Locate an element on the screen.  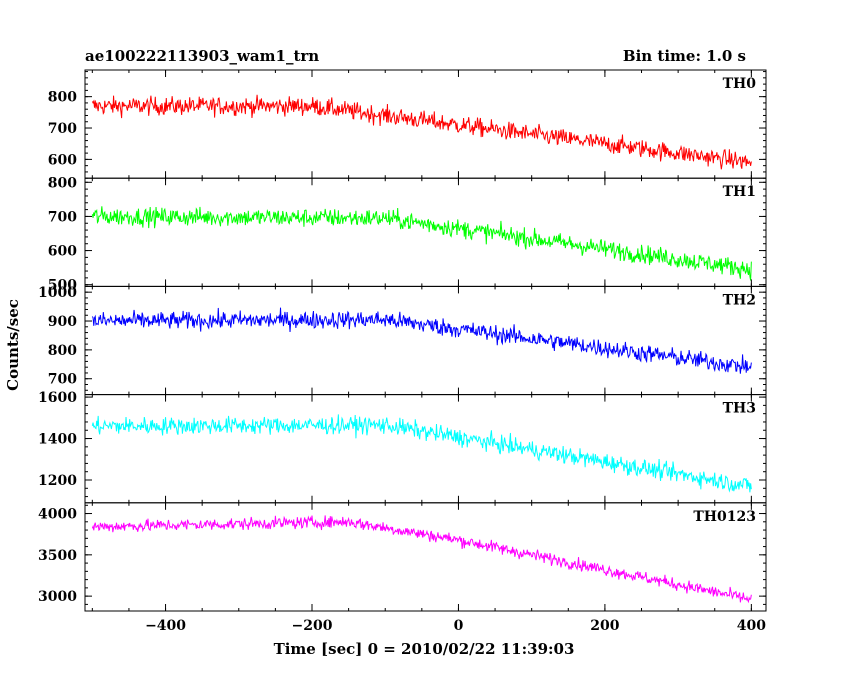
panel-th1: 500 600 700 800 TH1 is located at coordinates (407, 234).